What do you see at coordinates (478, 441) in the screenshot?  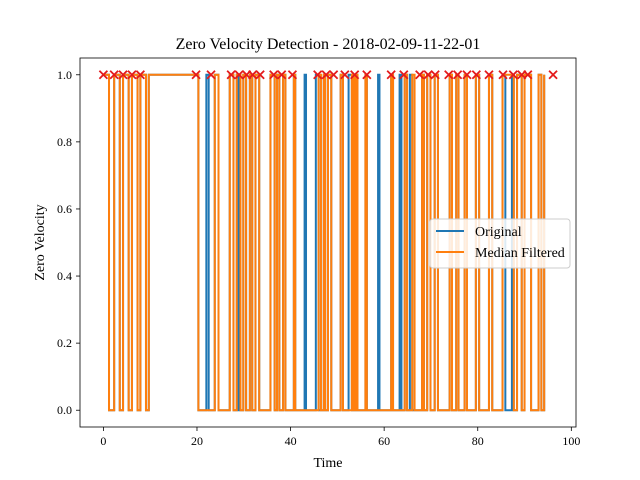 I see `x-tick-label: 80` at bounding box center [478, 441].